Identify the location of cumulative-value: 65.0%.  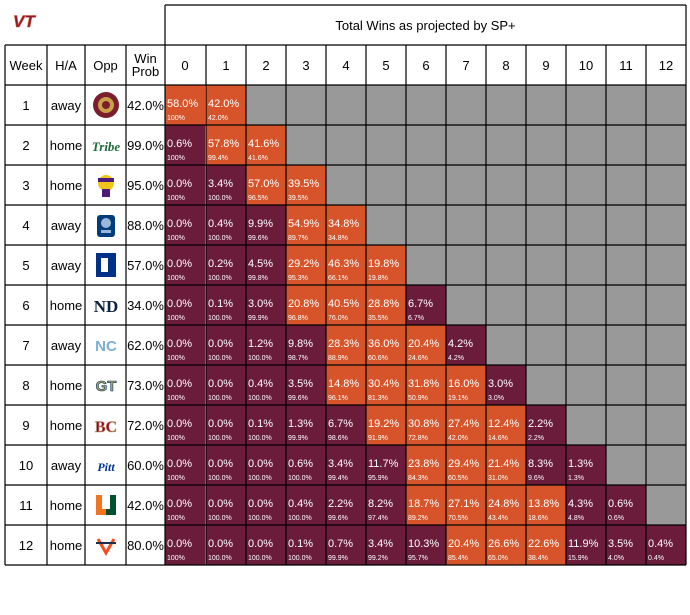
(498, 558).